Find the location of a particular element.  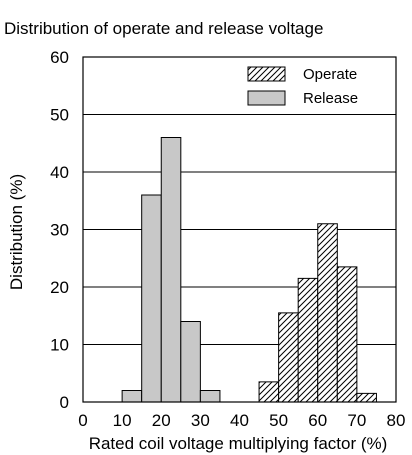

bar-operate-62.5 is located at coordinates (327, 313).